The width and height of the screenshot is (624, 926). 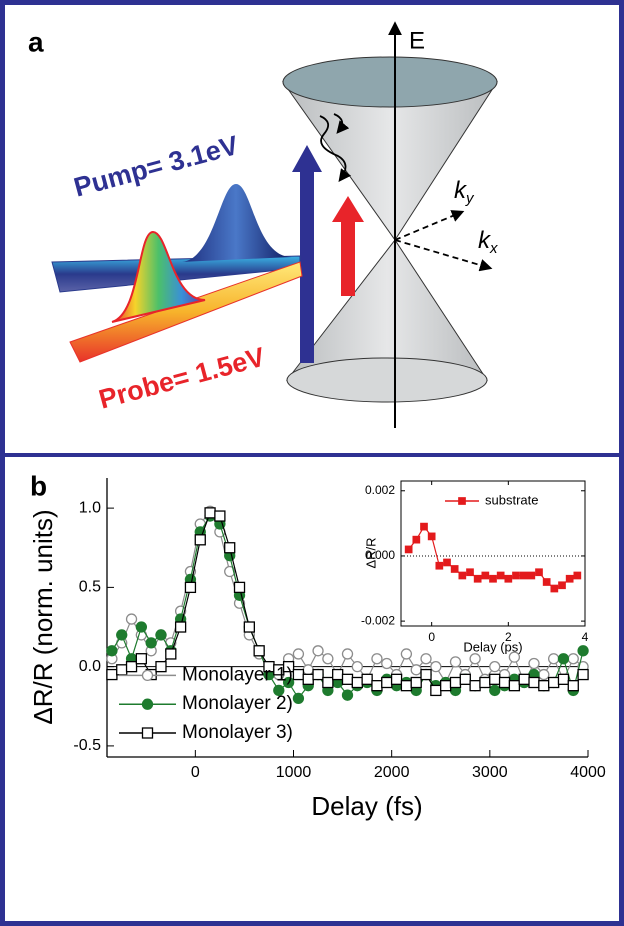 What do you see at coordinates (186, 312) in the screenshot?
I see `probe-beam` at bounding box center [186, 312].